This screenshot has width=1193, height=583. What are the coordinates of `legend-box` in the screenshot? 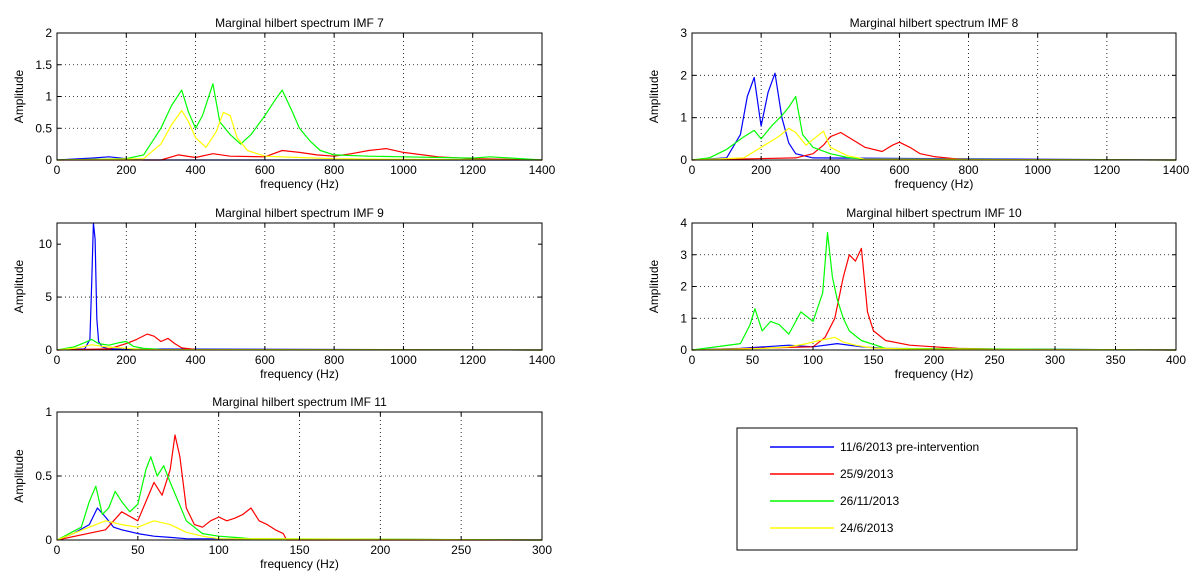 It's located at (907, 489).